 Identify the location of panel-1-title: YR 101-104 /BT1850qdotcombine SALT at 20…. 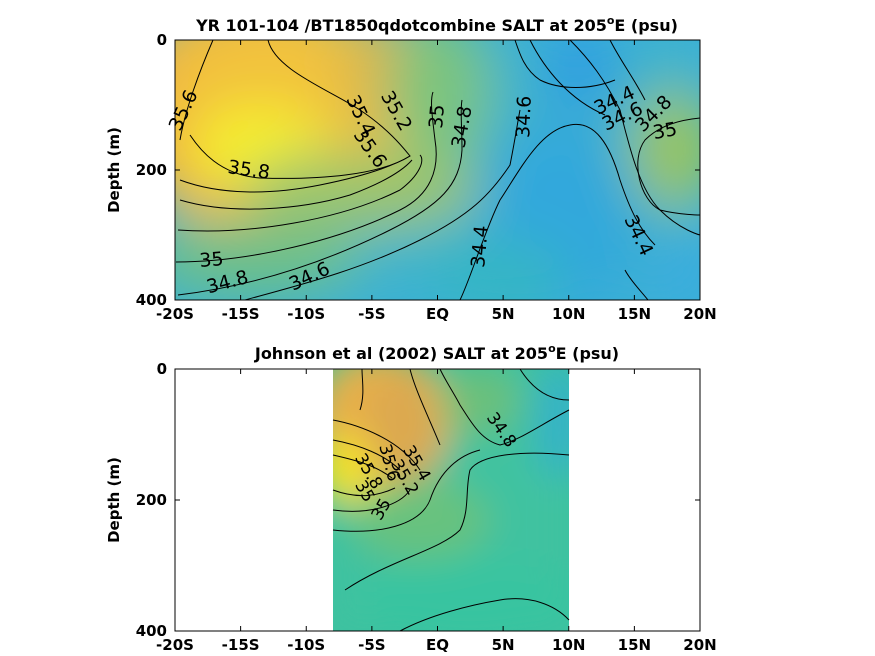
(436, 24).